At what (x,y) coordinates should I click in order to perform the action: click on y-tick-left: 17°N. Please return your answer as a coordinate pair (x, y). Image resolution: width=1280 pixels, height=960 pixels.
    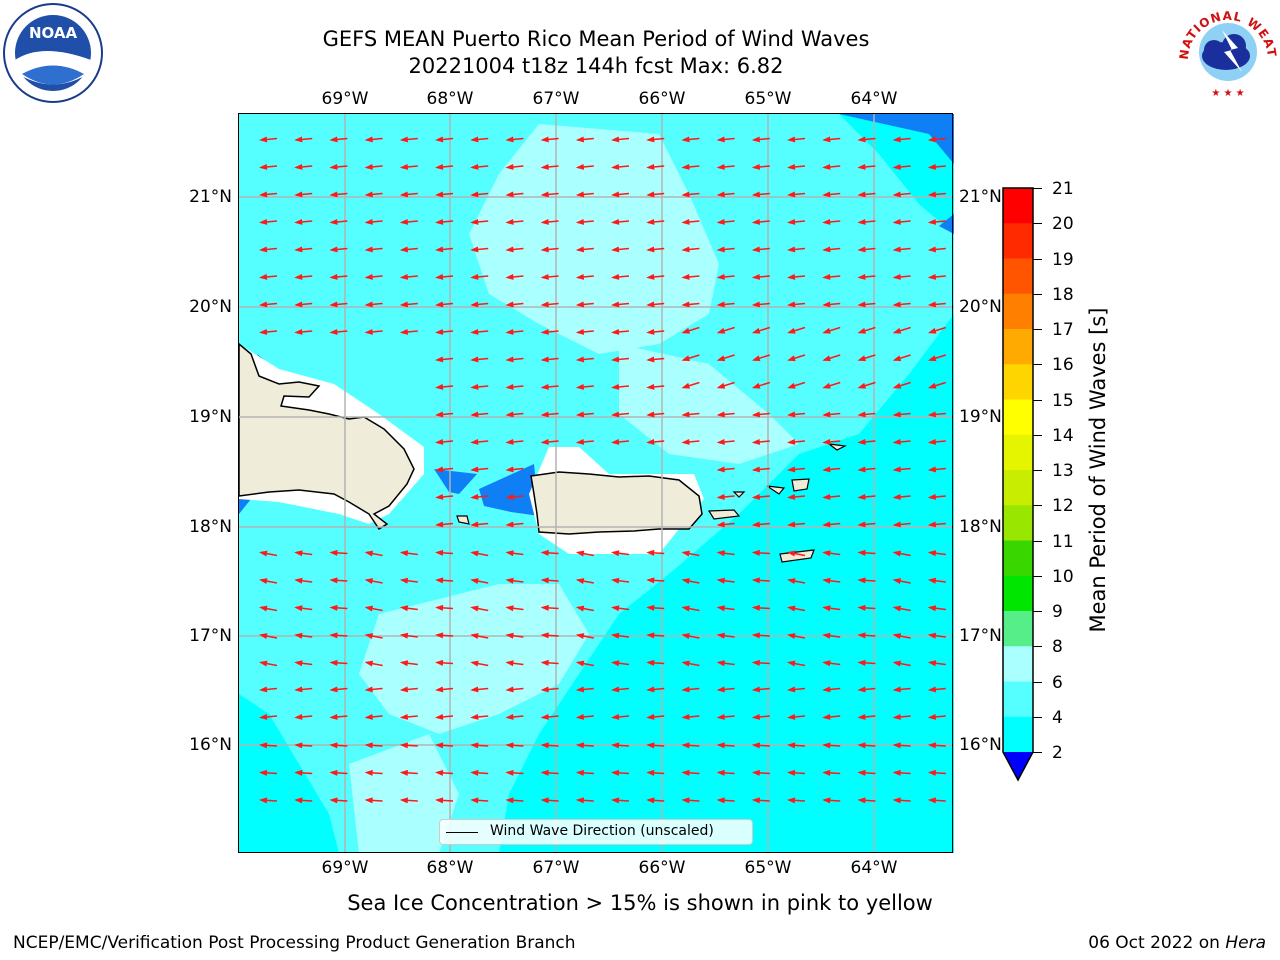
    Looking at the image, I should click on (210, 636).